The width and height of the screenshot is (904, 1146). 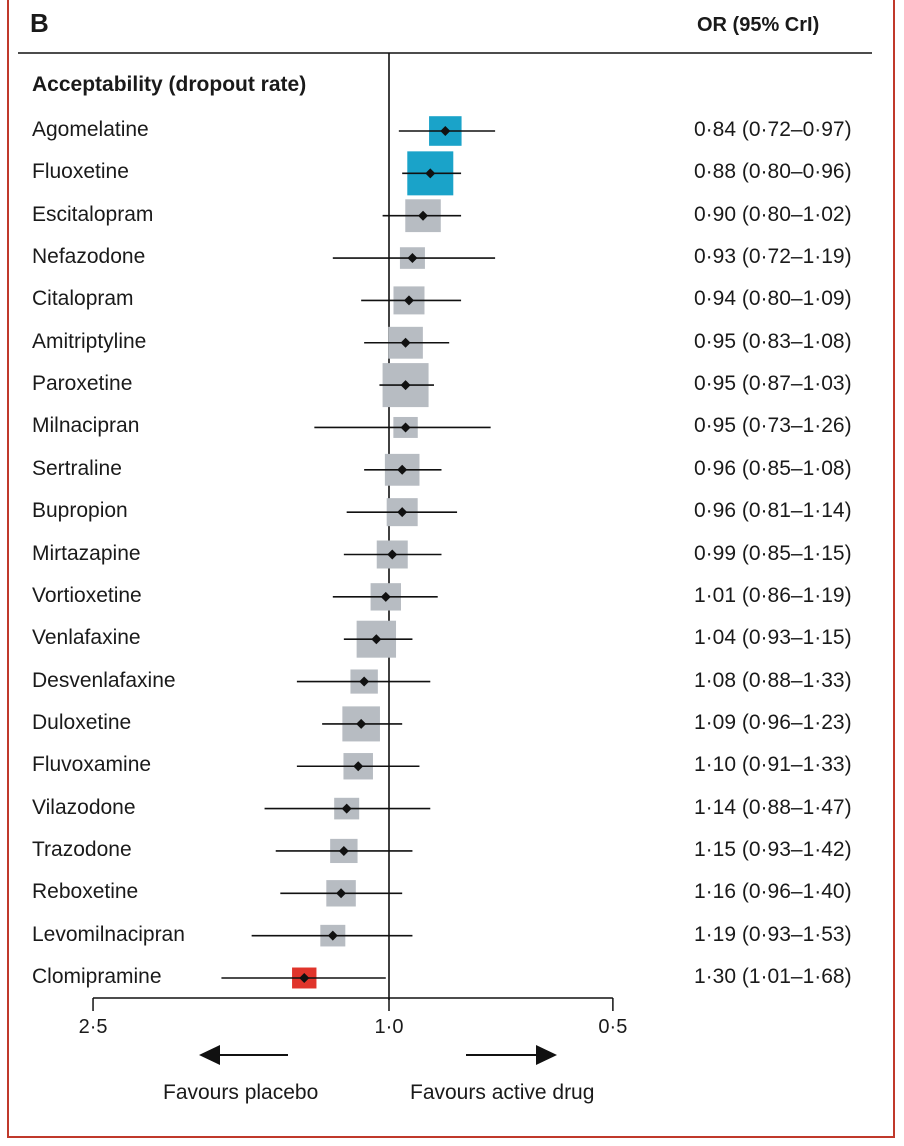 I want to click on drug-label: Vortioxetine, so click(x=87, y=595).